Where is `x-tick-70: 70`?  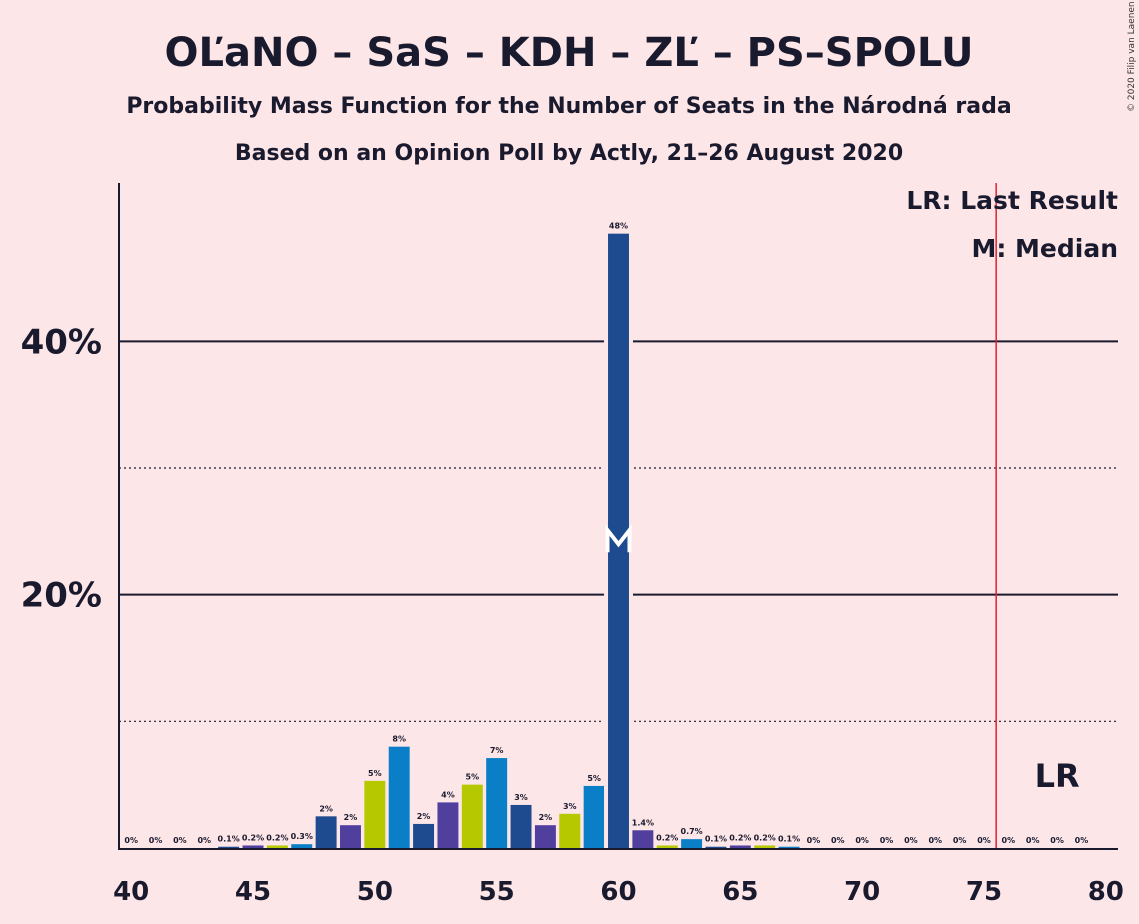
x-tick-70: 70 is located at coordinates (862, 892).